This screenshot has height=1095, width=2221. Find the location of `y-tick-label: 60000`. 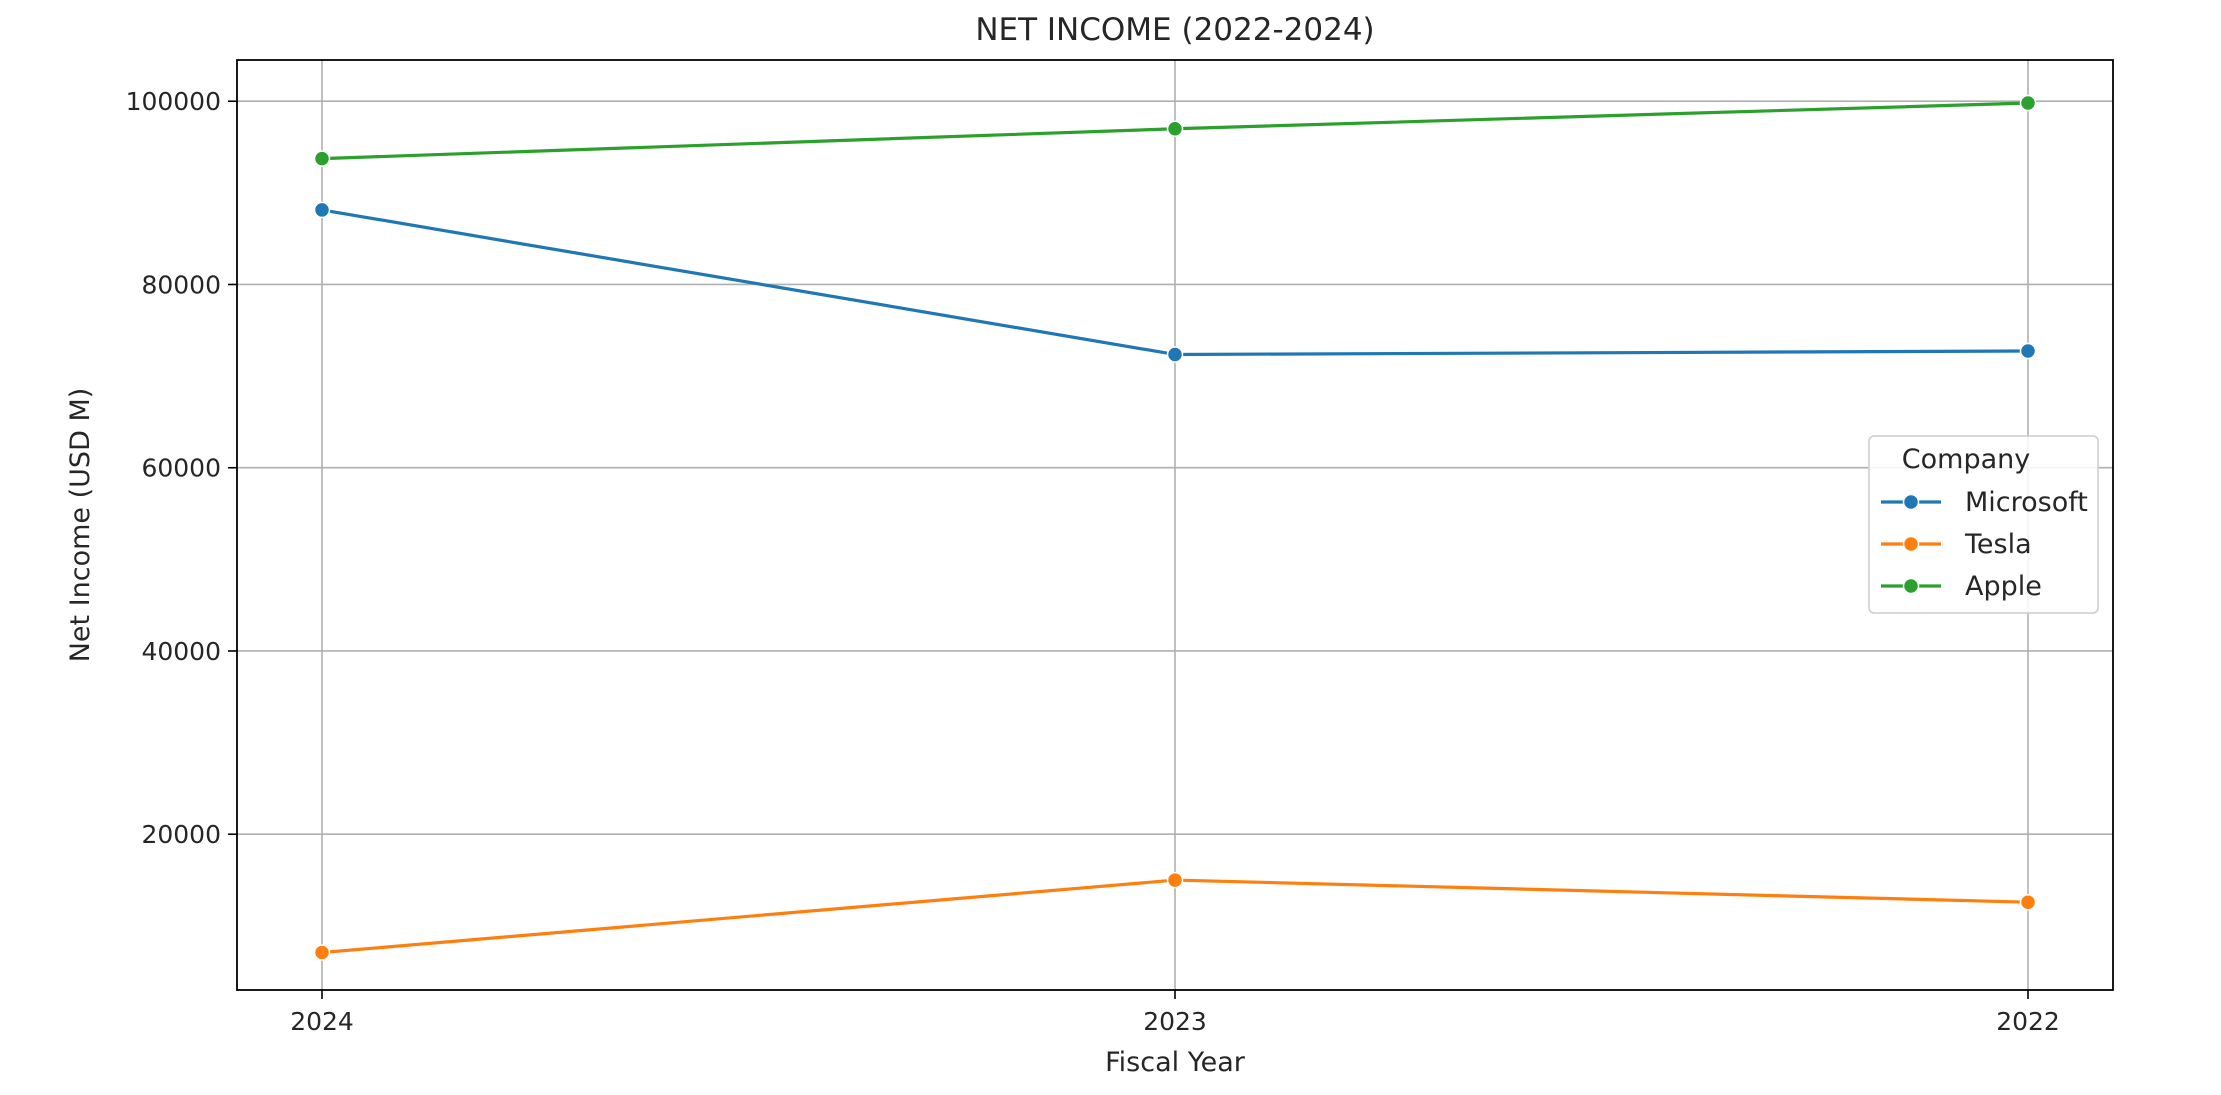

y-tick-label: 60000 is located at coordinates (181, 468).